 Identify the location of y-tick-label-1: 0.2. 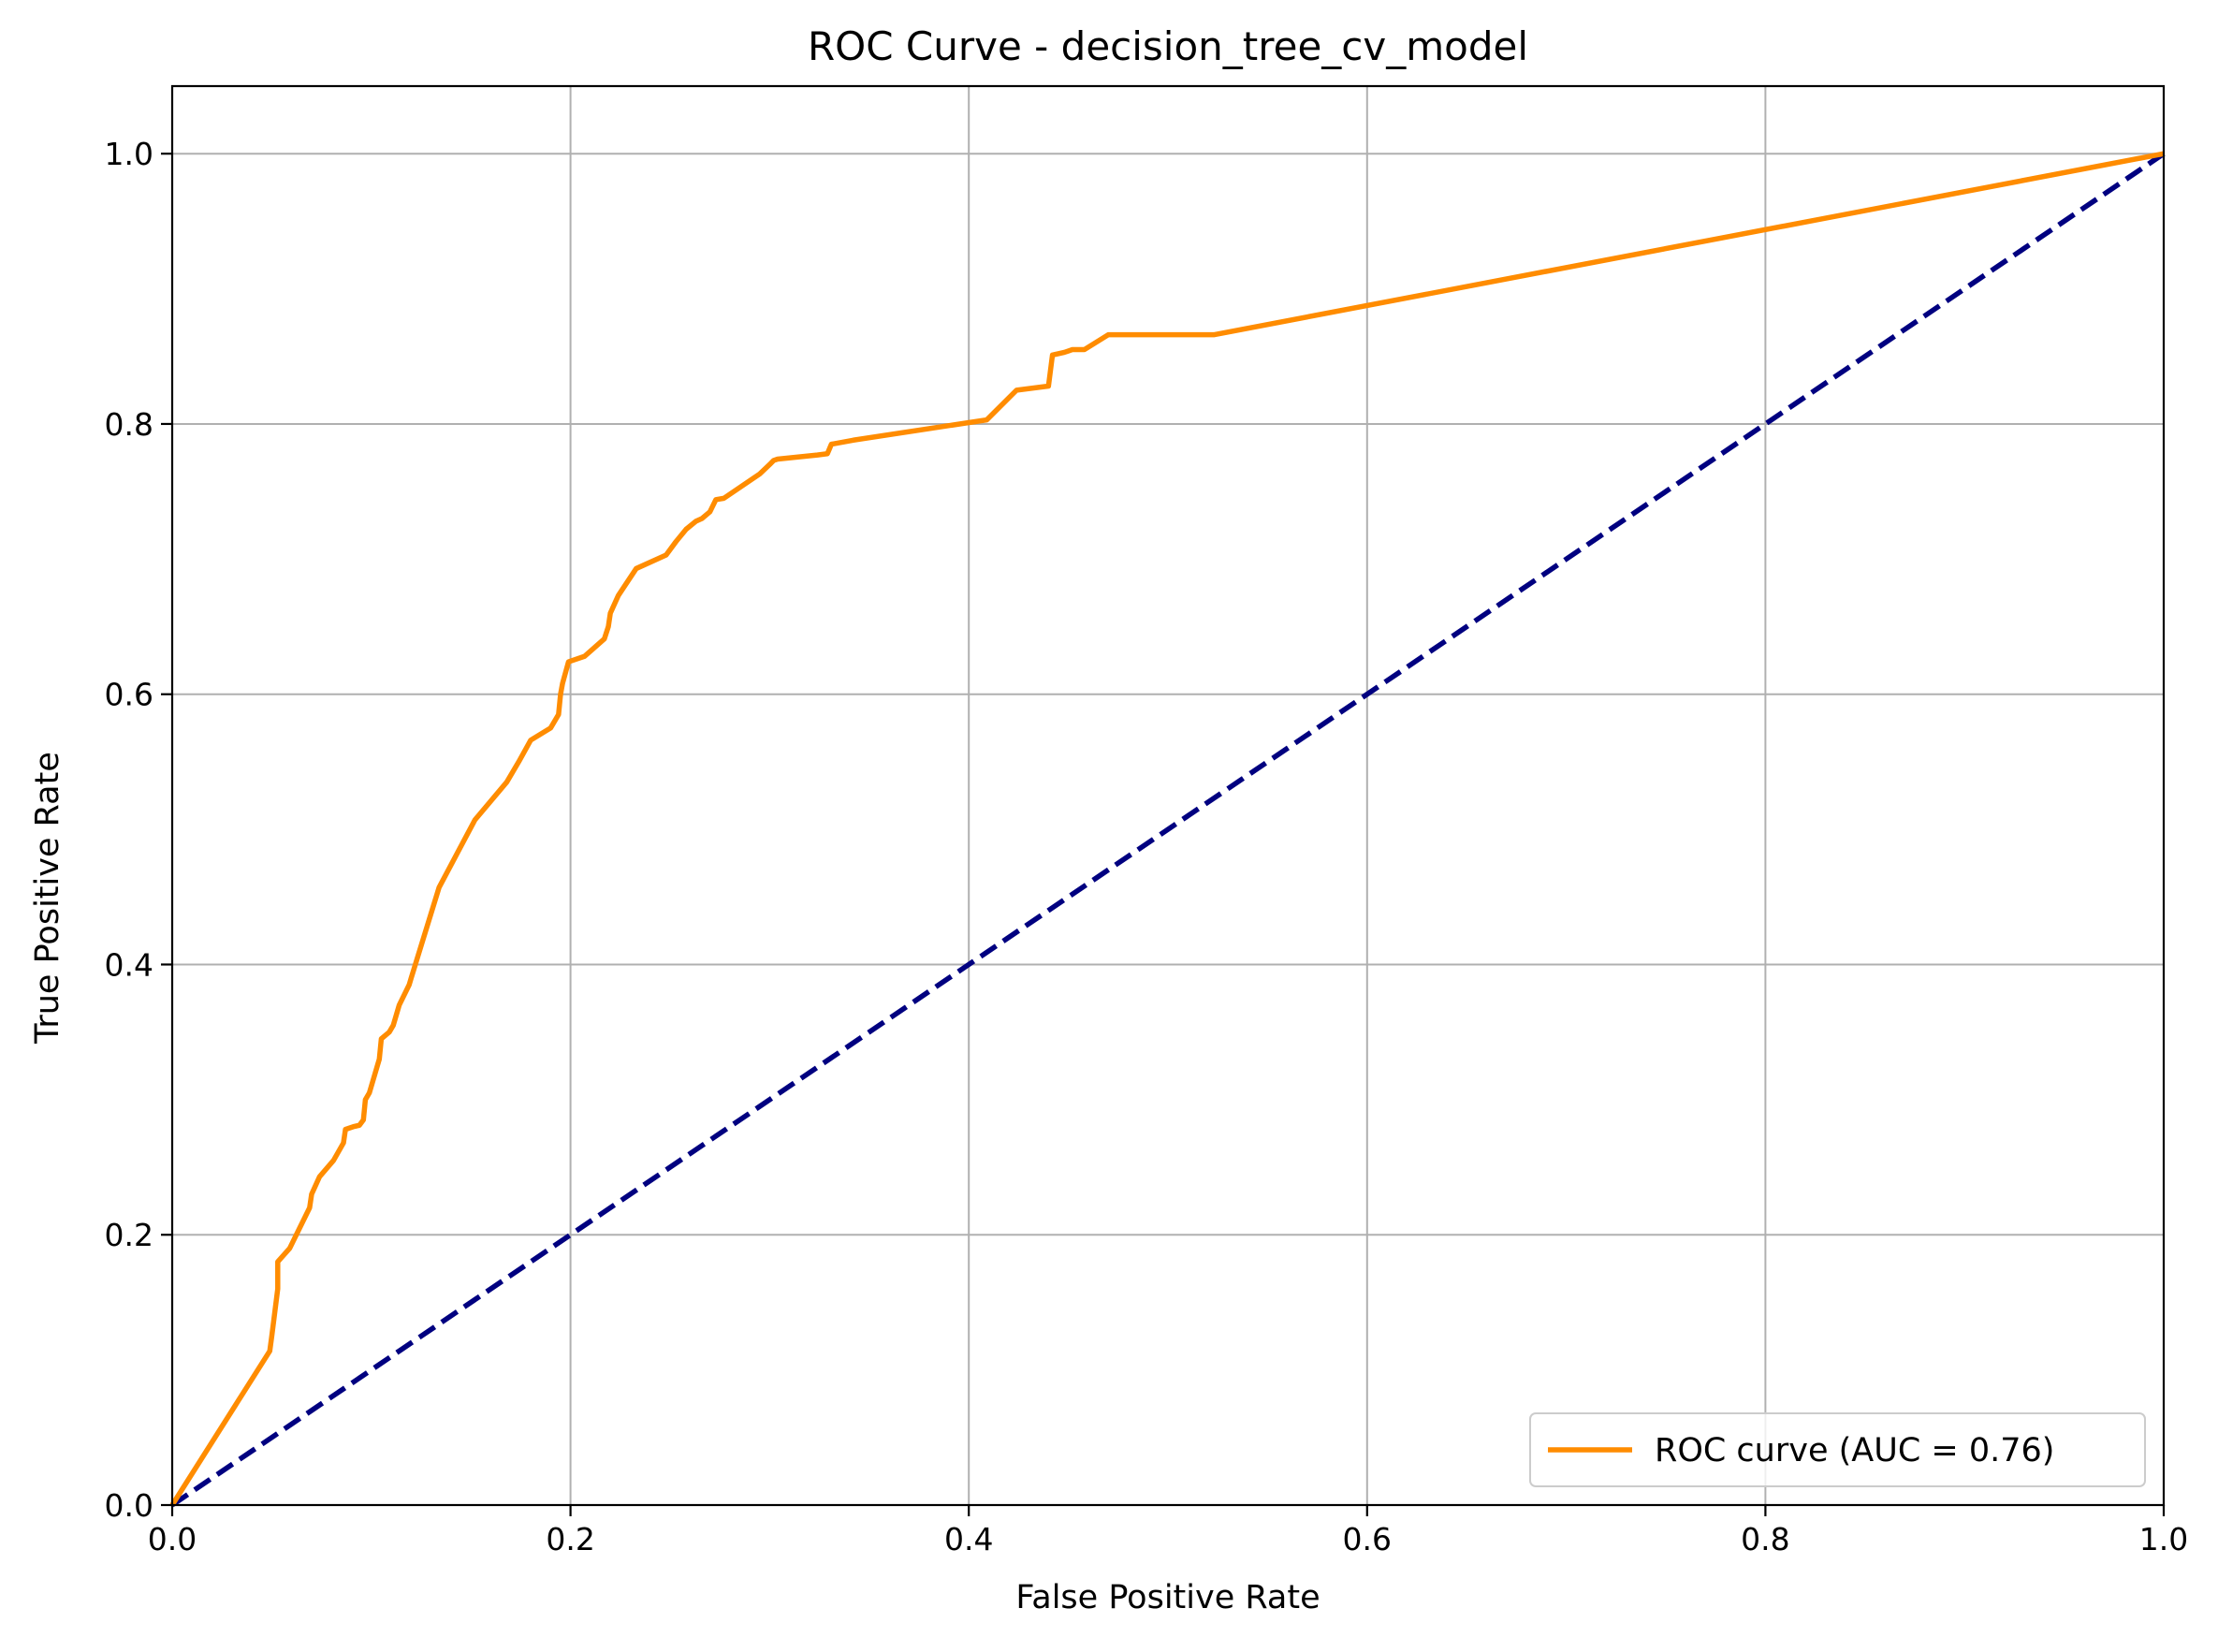
(129, 1235).